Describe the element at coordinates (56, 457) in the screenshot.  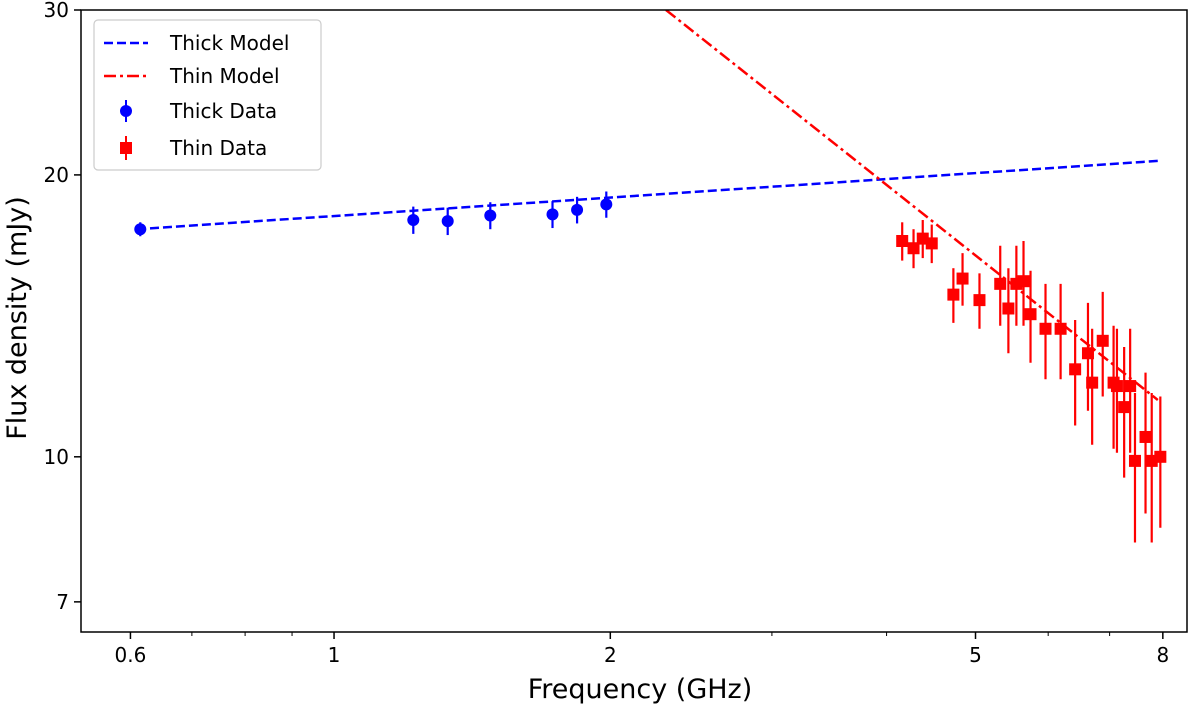
I see `y-tick-label: 10` at that location.